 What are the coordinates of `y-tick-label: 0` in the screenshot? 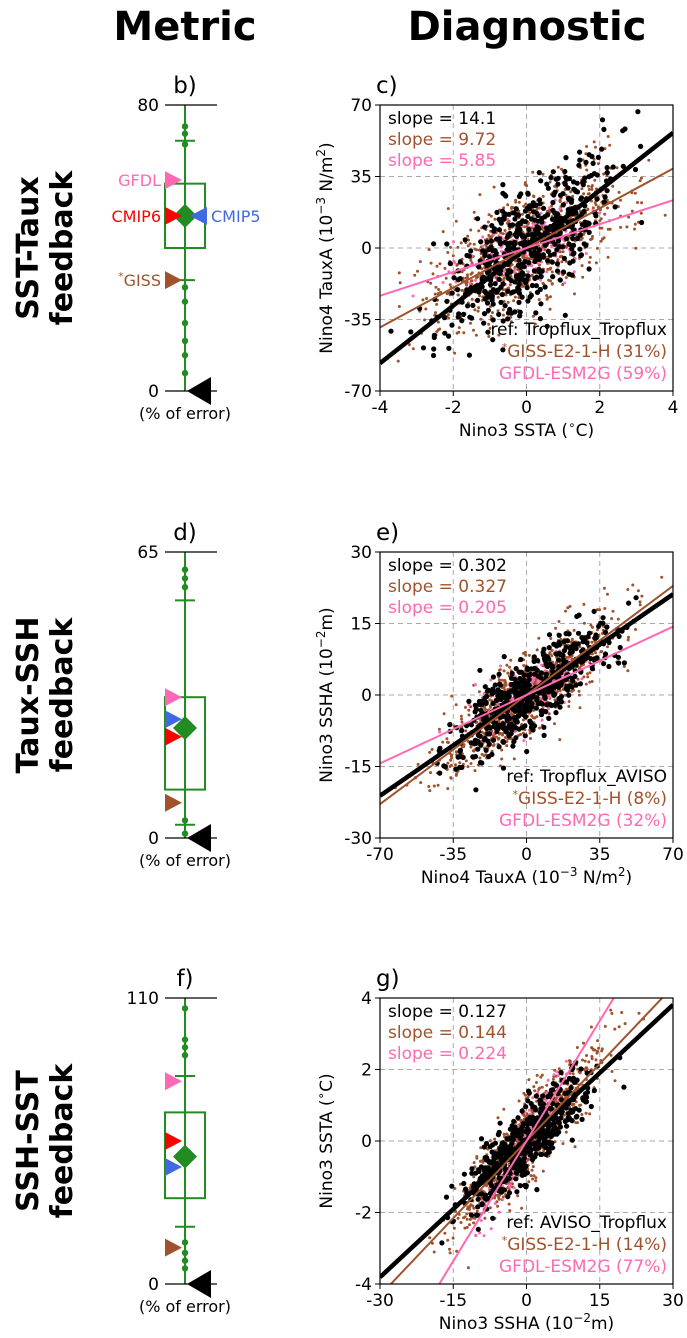 It's located at (366, 696).